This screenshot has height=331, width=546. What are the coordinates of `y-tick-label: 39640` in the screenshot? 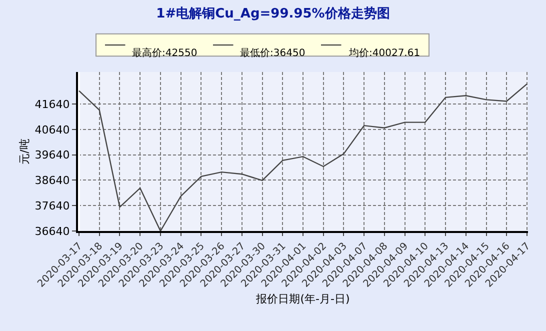 It's located at (52, 155).